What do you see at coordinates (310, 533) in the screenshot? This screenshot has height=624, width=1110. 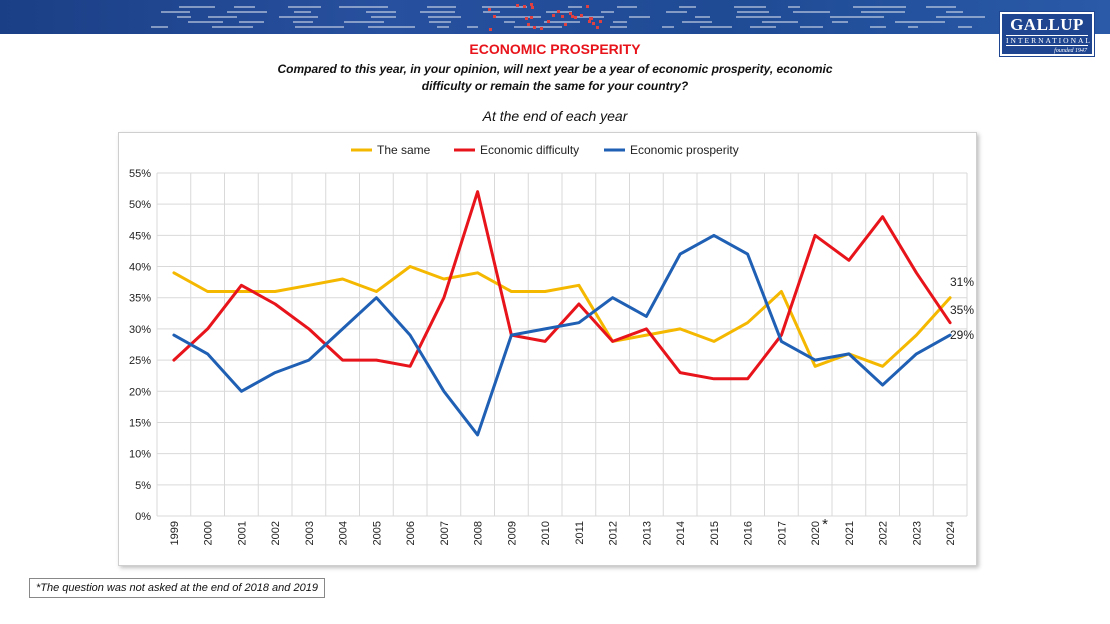 I see `x-tick-label: 2003` at bounding box center [310, 533].